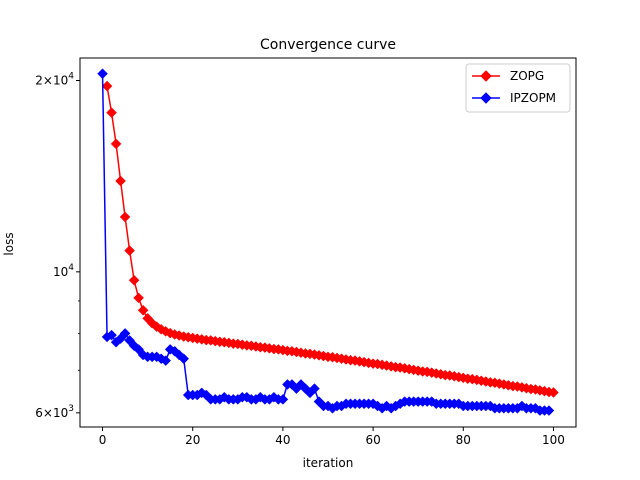  I want to click on x-tick-label: 80, so click(463, 440).